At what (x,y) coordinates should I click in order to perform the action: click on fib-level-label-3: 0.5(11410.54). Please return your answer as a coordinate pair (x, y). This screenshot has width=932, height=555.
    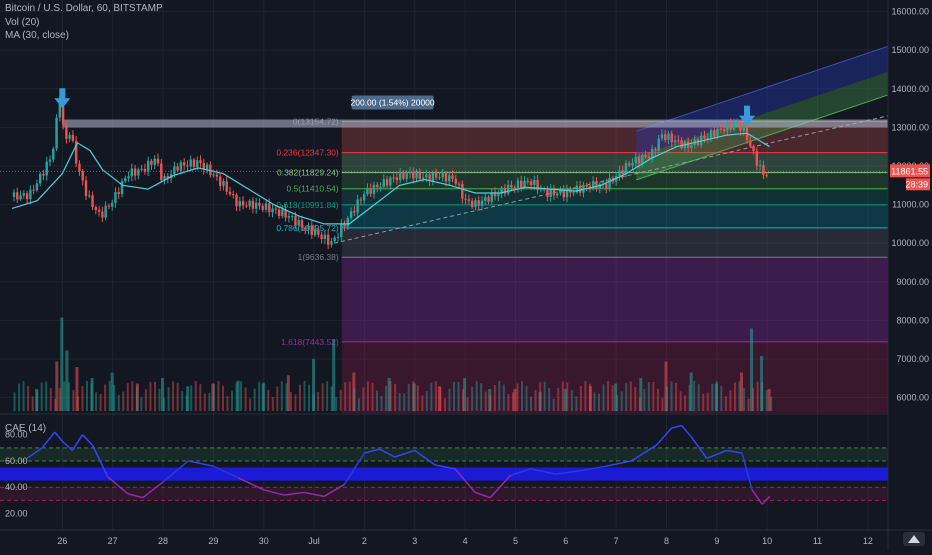
    Looking at the image, I should click on (312, 189).